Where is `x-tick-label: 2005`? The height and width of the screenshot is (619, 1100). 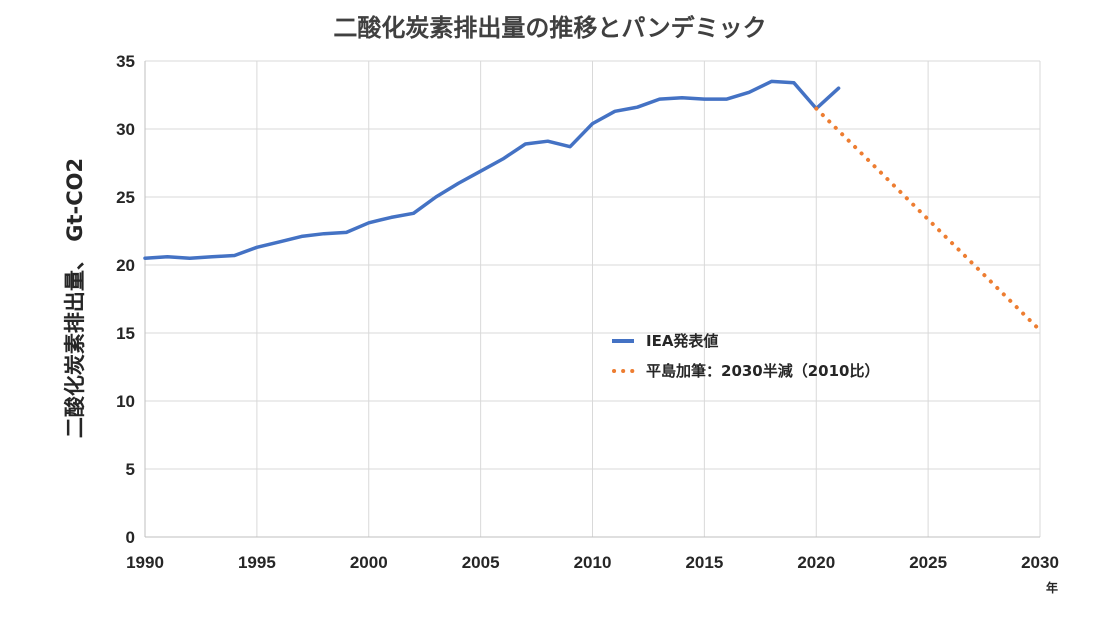 x-tick-label: 2005 is located at coordinates (481, 562).